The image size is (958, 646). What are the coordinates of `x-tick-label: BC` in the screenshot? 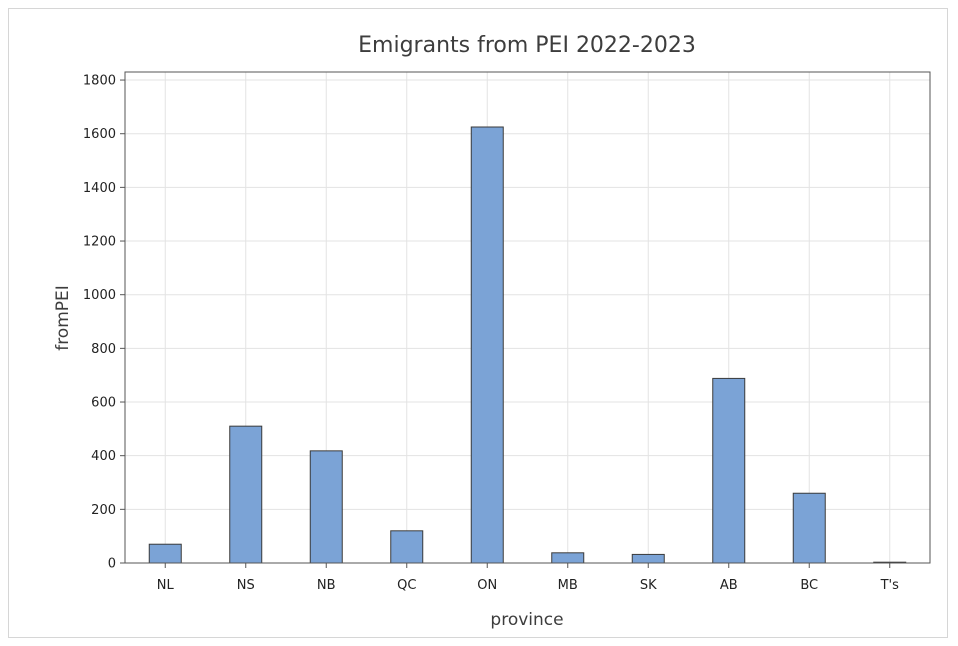 It's located at (809, 585).